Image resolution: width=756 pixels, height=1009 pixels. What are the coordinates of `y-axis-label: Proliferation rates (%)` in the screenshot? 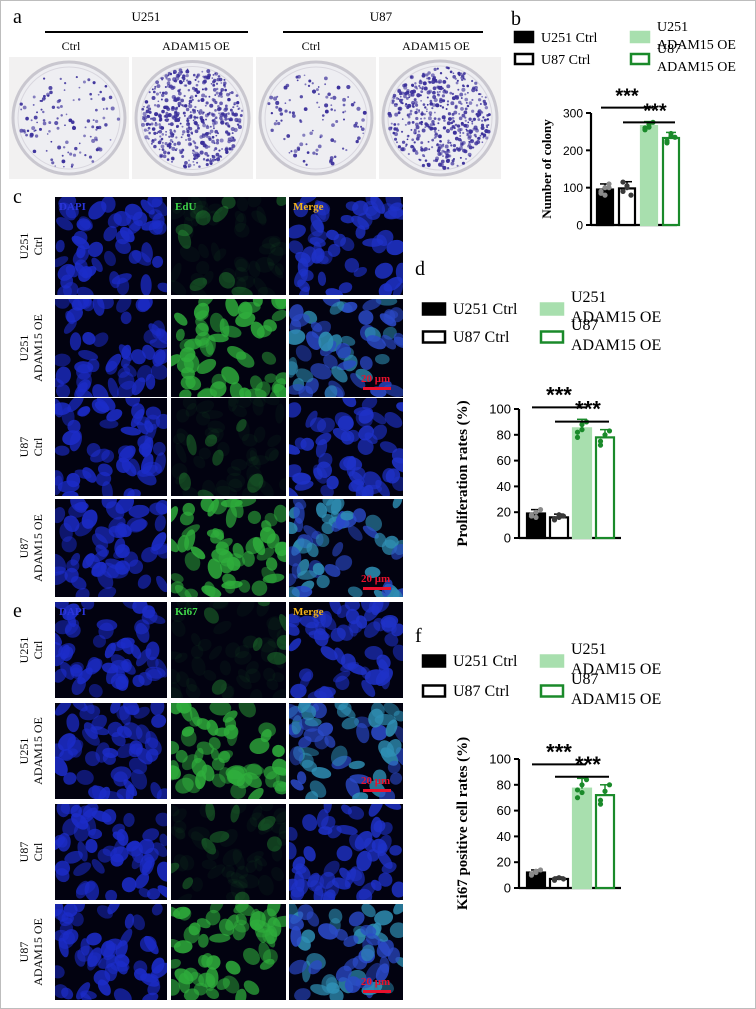 It's located at (463, 473).